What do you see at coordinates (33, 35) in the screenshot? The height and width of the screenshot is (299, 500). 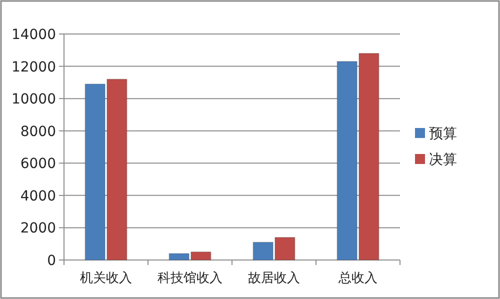 I see `y-tick-label: 14000` at bounding box center [33, 35].